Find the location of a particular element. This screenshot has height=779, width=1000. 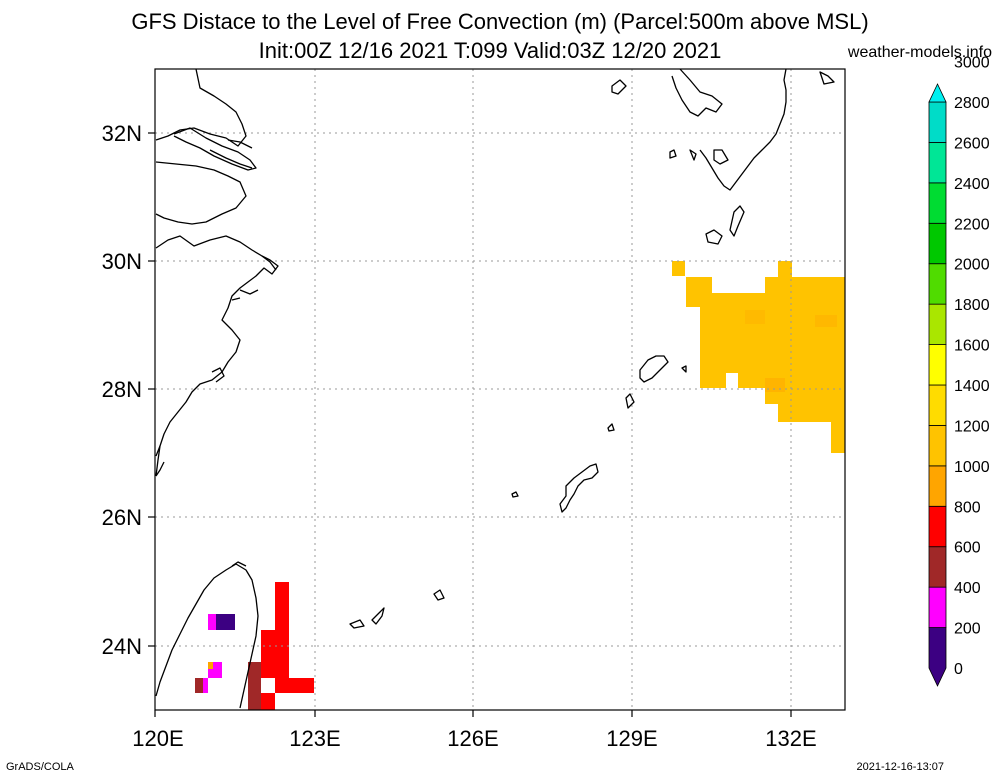

colorbar-label: 2600 is located at coordinates (972, 143).